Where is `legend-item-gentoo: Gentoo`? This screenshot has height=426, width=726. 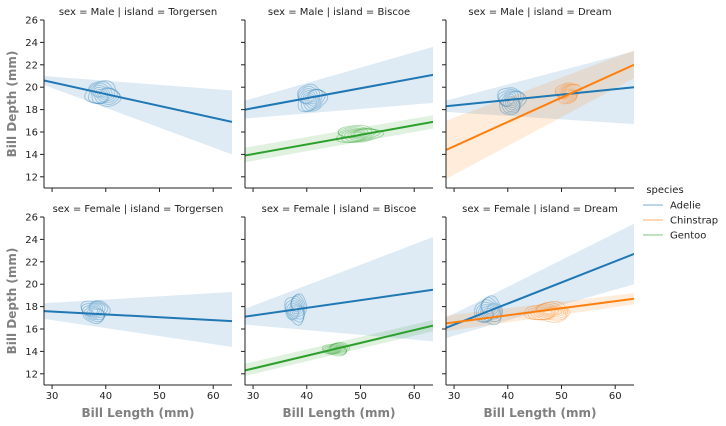 legend-item-gentoo: Gentoo is located at coordinates (674, 236).